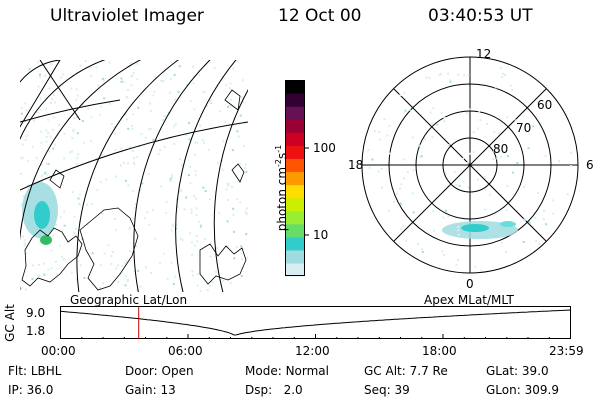  What do you see at coordinates (312, 351) in the screenshot?
I see `time-tick-1200: 12:00` at bounding box center [312, 351].